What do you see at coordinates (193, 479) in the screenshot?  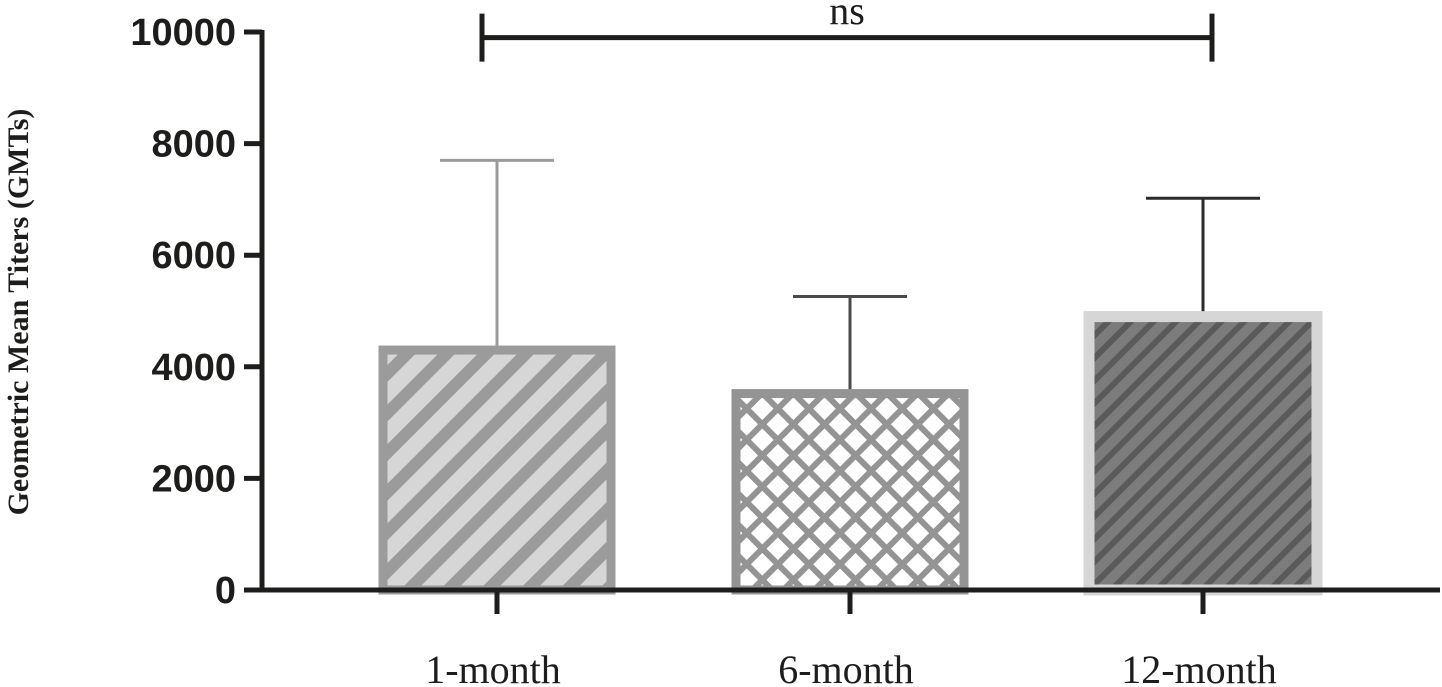 I see `y-tick-label-2000: 2000` at bounding box center [193, 479].